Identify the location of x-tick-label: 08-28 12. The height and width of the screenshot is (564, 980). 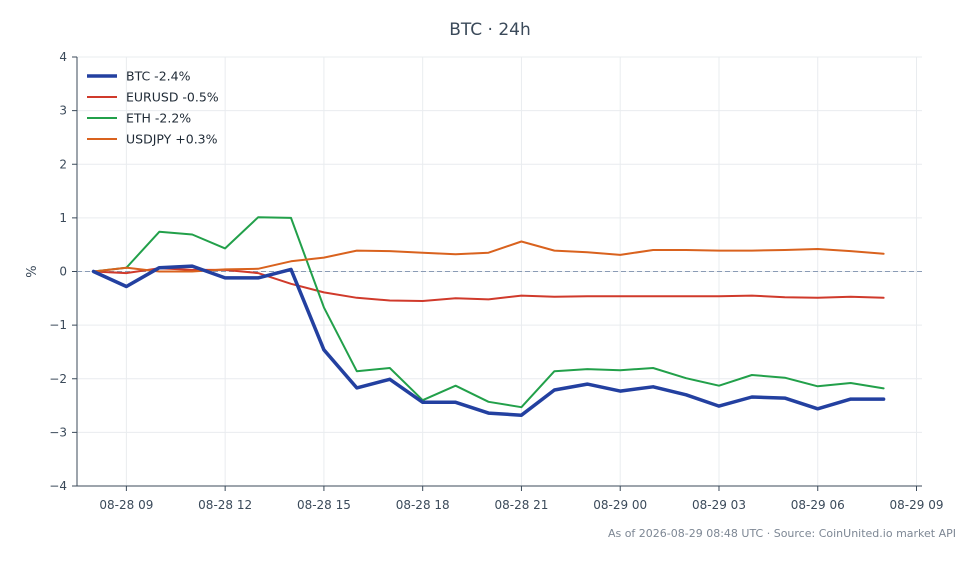
(225, 505).